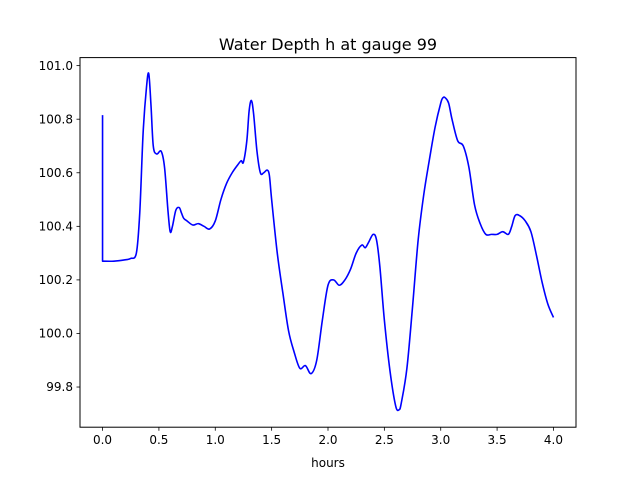  Describe the element at coordinates (553, 440) in the screenshot. I see `x-tick-label: 4.0` at that location.